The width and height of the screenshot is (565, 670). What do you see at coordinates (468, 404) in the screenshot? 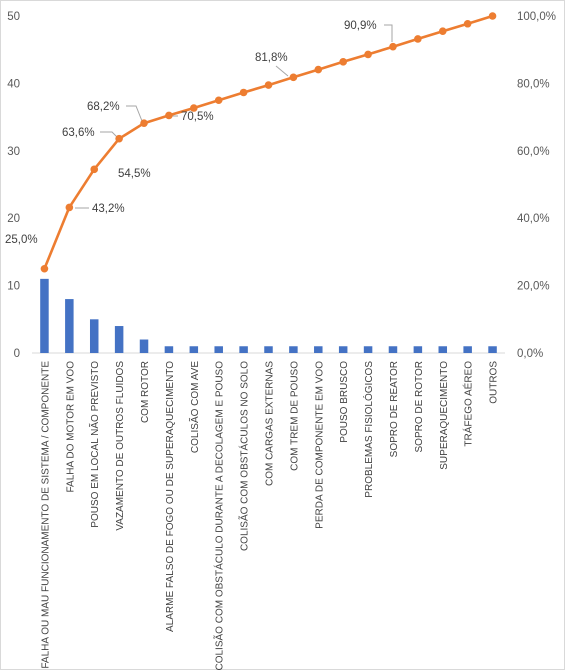
I see `category-label: TRÁFEGO AÉREO` at bounding box center [468, 404].